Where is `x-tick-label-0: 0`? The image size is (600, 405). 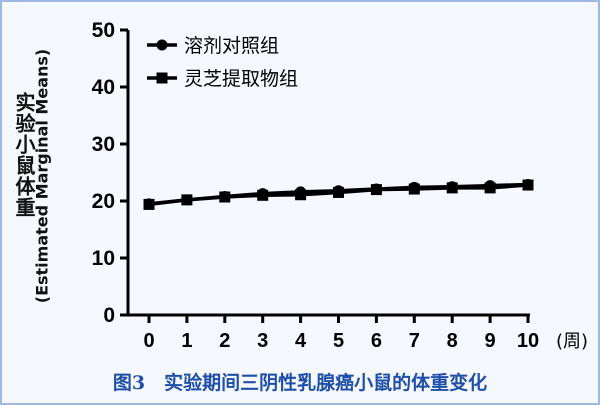 x-tick-label-0: 0 is located at coordinates (148, 341).